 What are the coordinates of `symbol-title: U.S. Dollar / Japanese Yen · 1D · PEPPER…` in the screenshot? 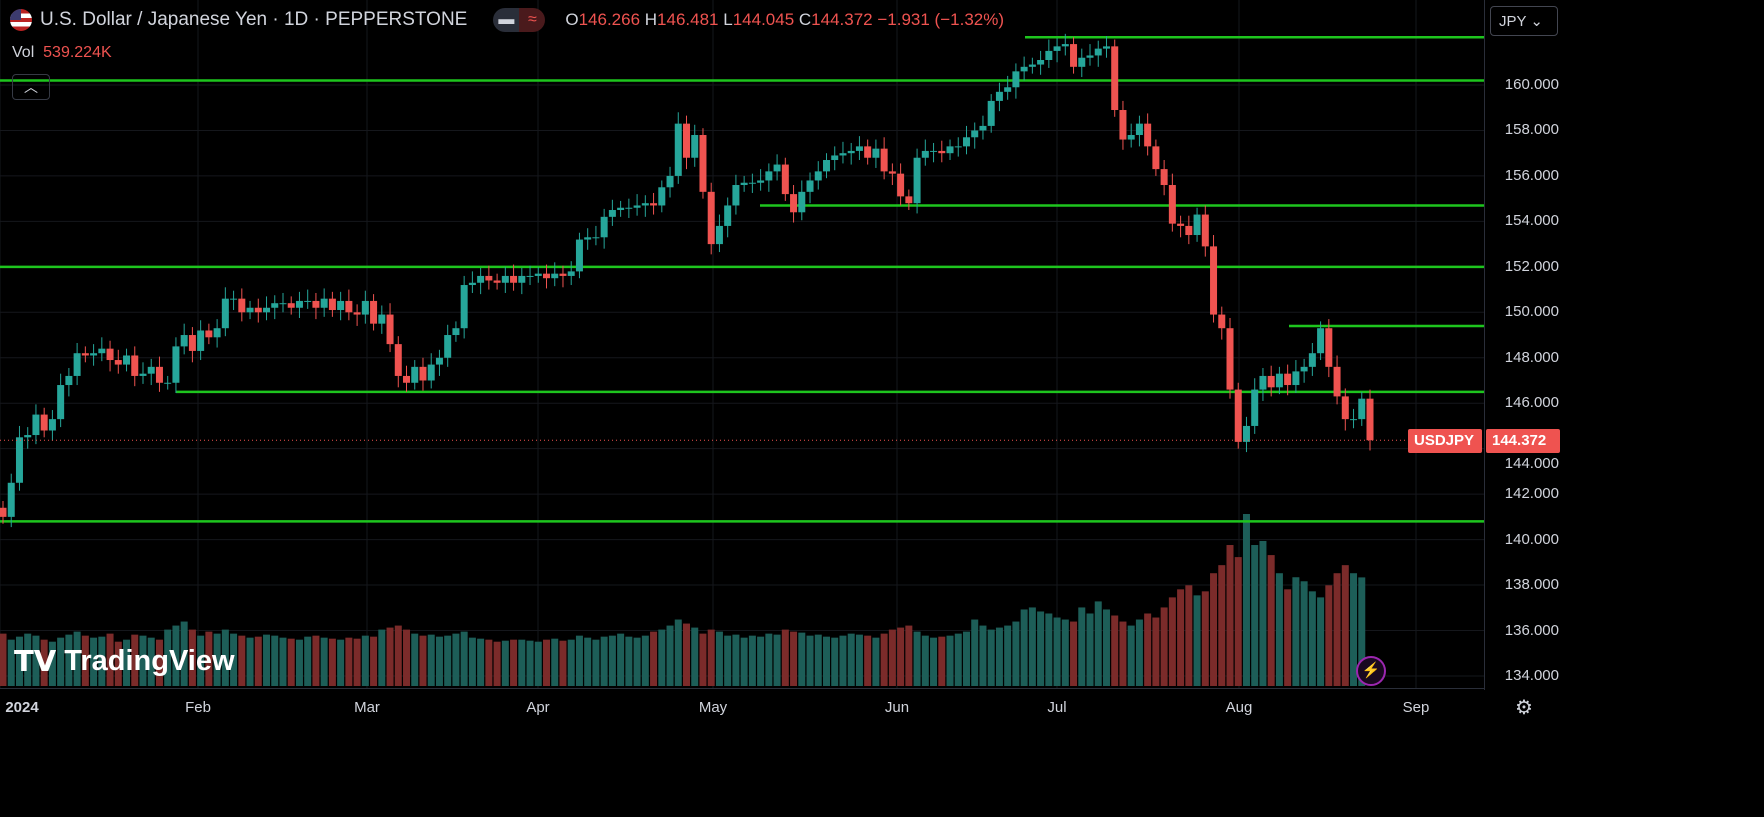 It's located at (254, 19).